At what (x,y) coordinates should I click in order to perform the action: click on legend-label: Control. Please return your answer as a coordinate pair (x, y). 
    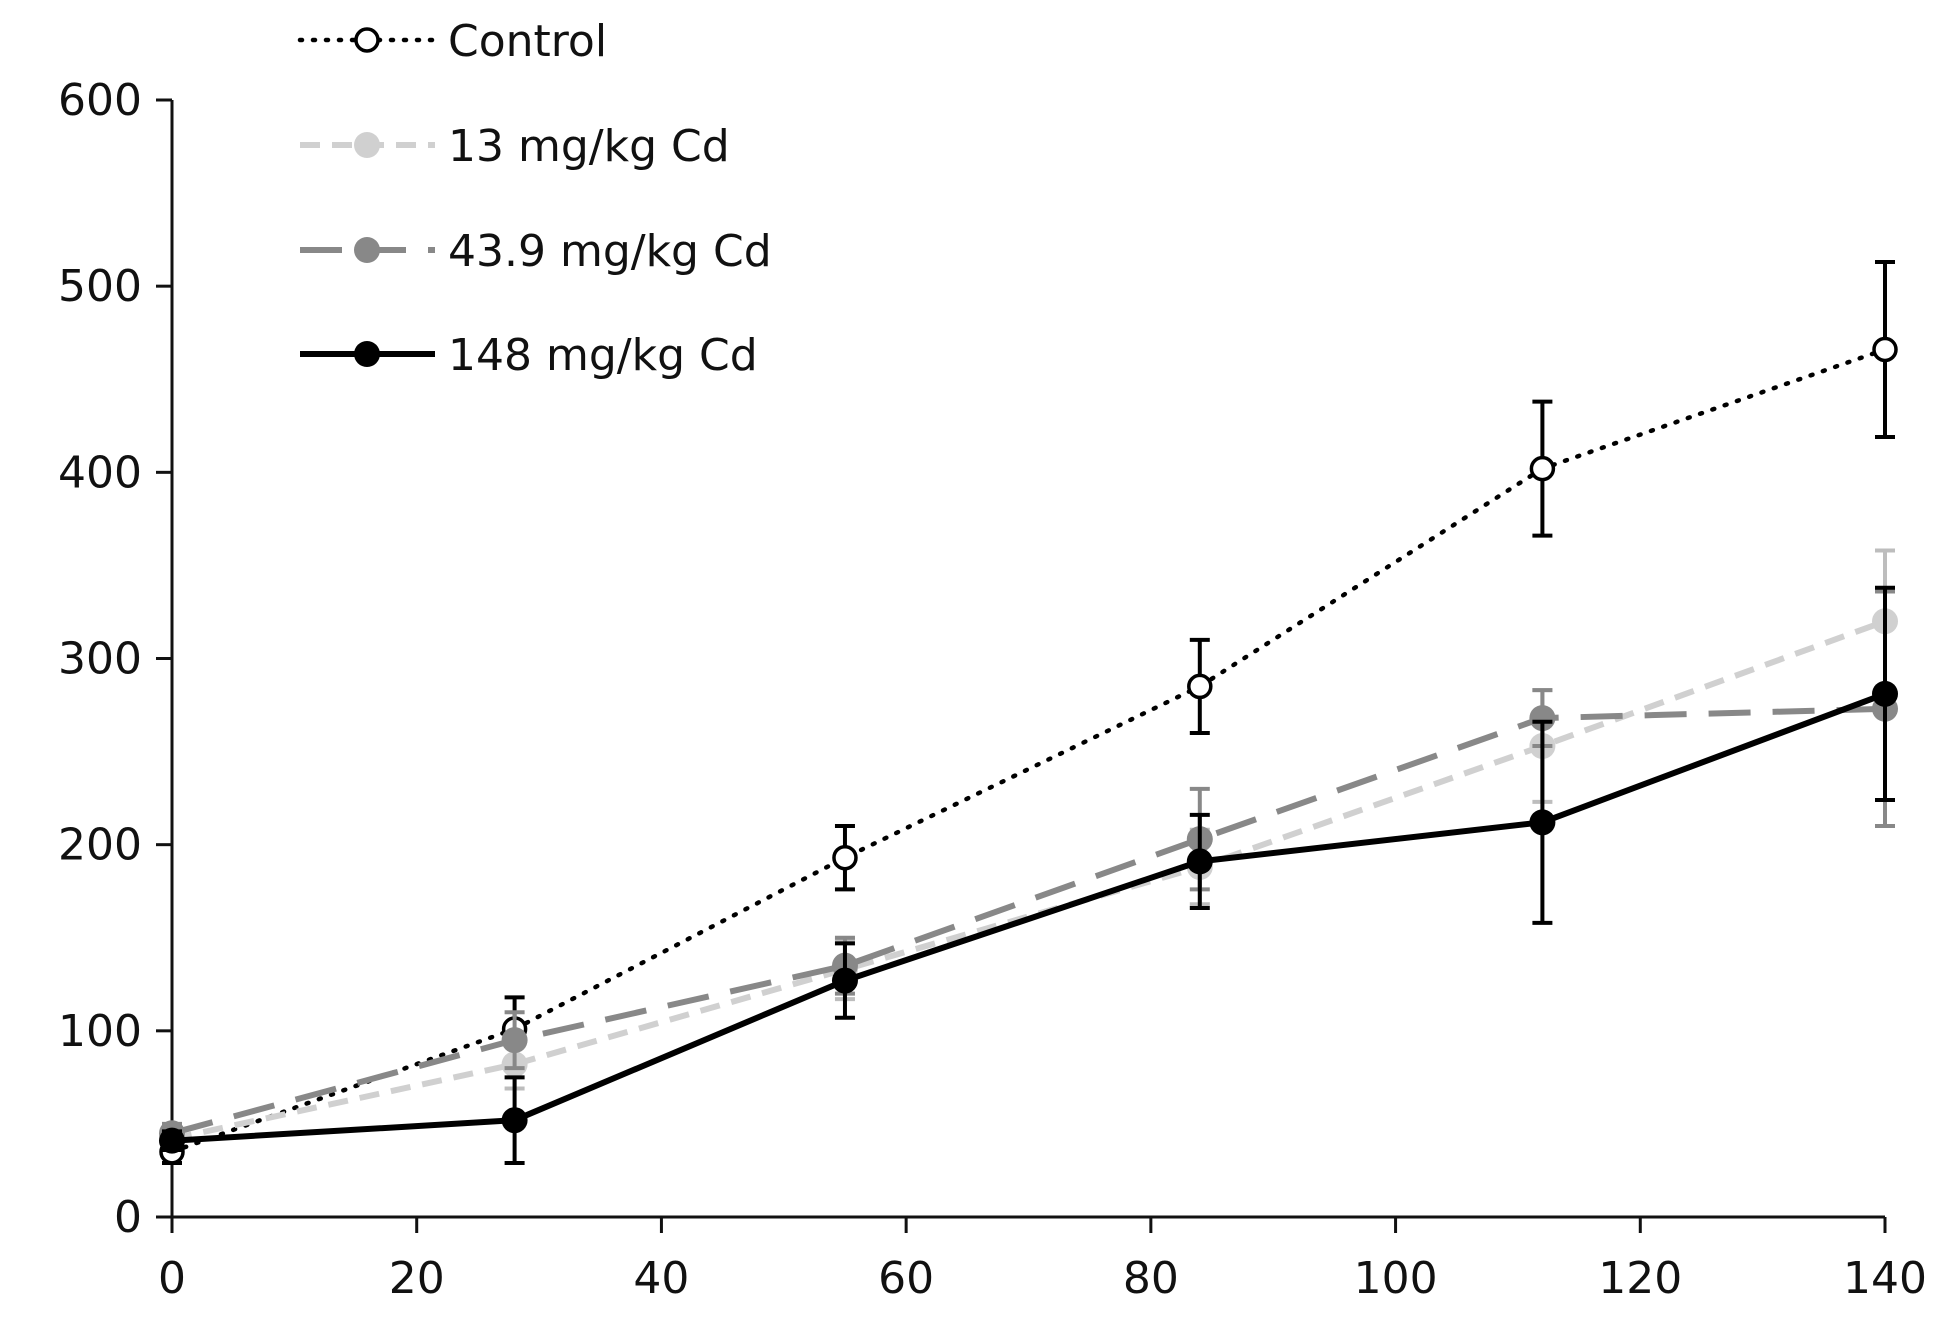
    Looking at the image, I should click on (527, 41).